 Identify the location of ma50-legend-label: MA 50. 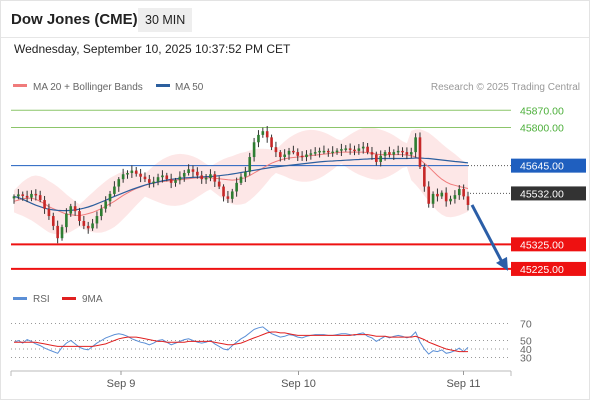
(189, 87).